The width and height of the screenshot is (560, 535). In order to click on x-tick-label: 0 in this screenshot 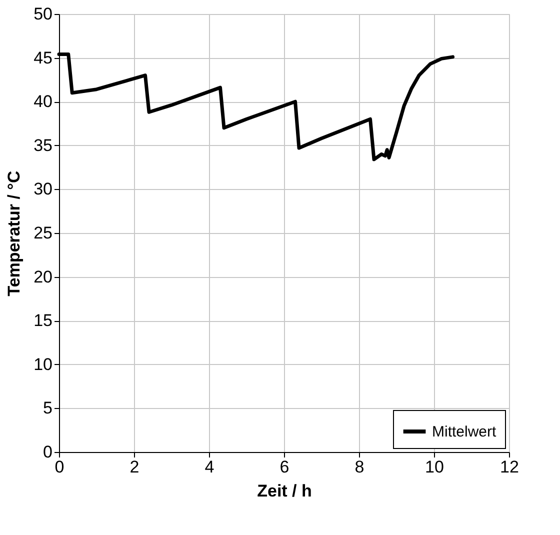, I will do `click(59, 467)`.